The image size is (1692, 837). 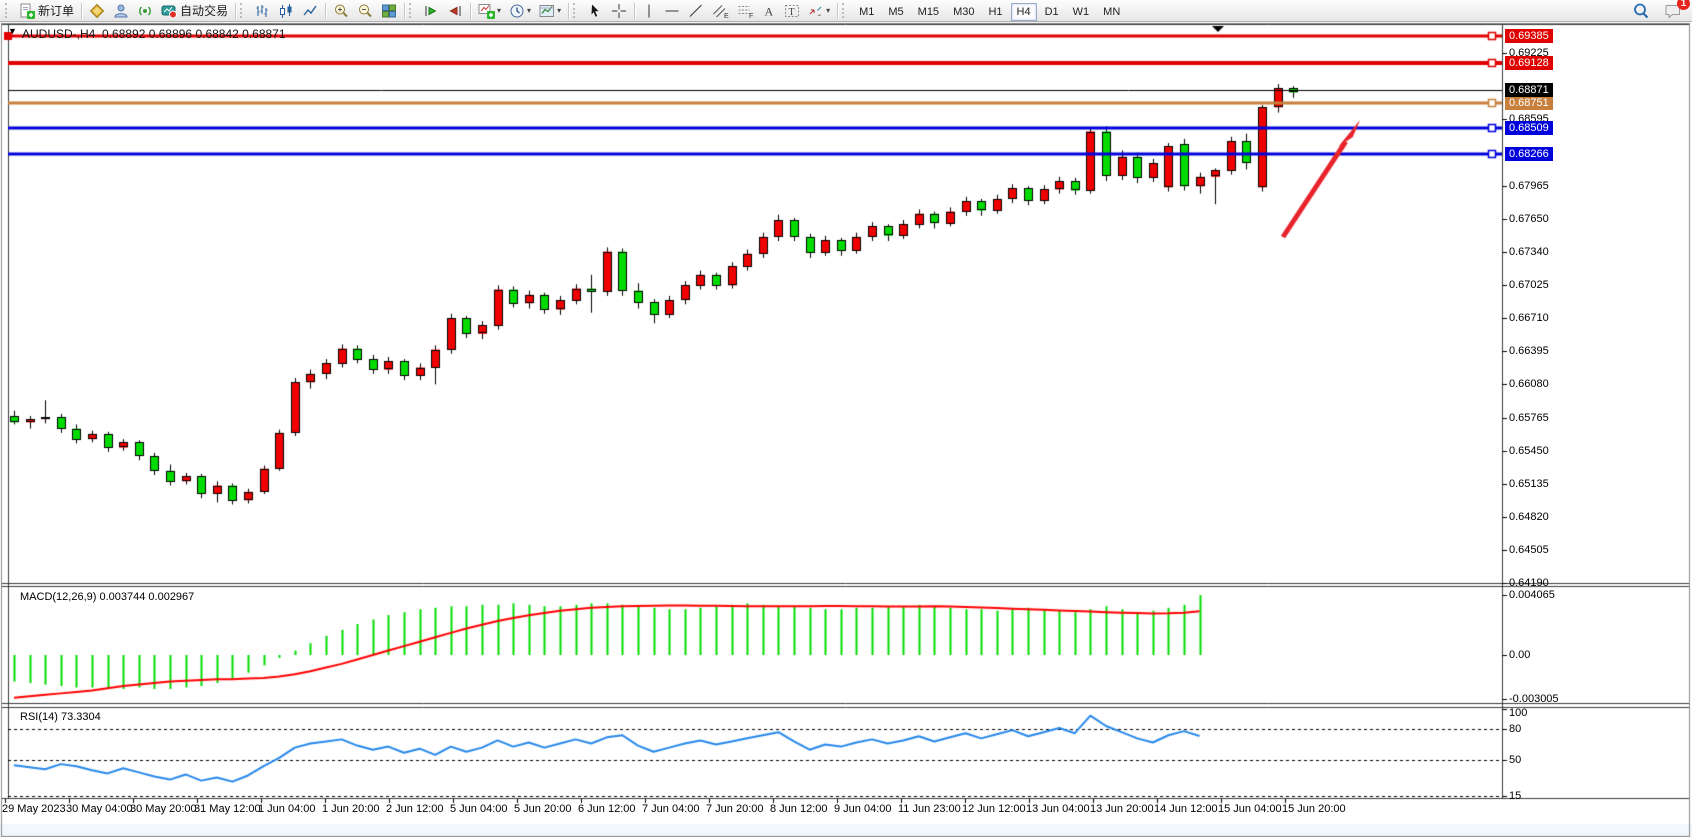 I want to click on price-axis-tick: 0.66080, so click(x=1529, y=384).